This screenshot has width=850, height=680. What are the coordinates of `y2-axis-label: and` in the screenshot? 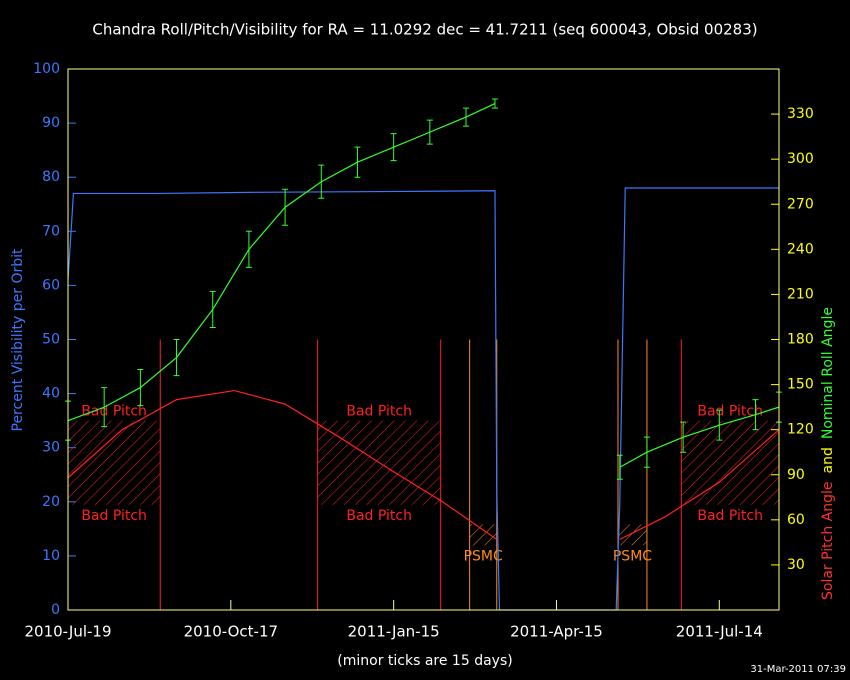 It's located at (828, 460).